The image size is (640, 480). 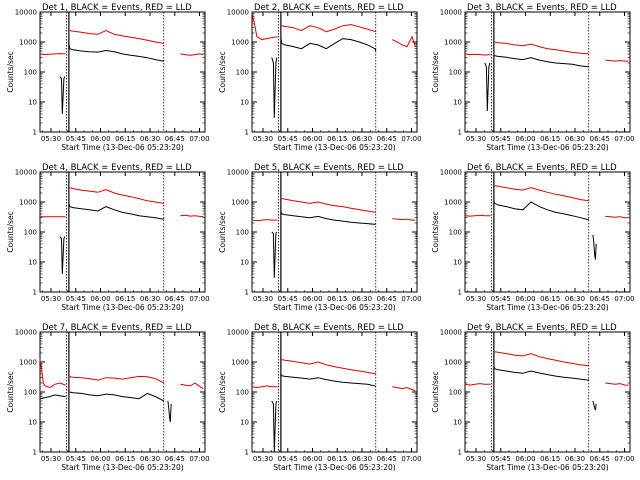 What do you see at coordinates (150, 299) in the screenshot?
I see `x-tick-label: 06:30` at bounding box center [150, 299].